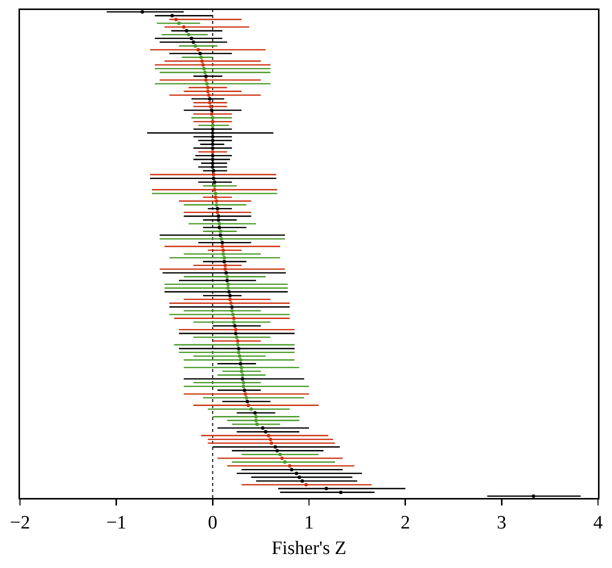 Image resolution: width=612 pixels, height=568 pixels. Describe the element at coordinates (309, 548) in the screenshot. I see `x-axis-title: Fisher's Z` at that location.